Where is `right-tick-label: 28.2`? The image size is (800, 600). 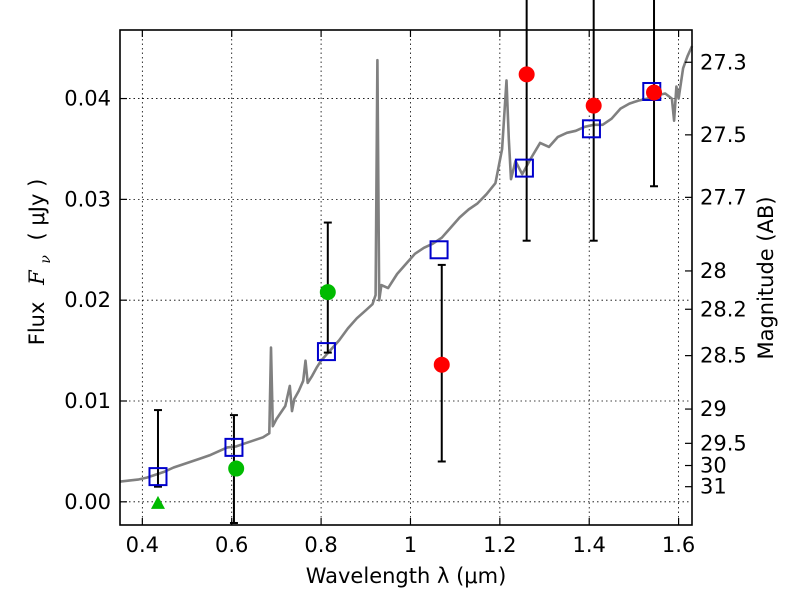 right-tick-label: 28.2 is located at coordinates (723, 309).